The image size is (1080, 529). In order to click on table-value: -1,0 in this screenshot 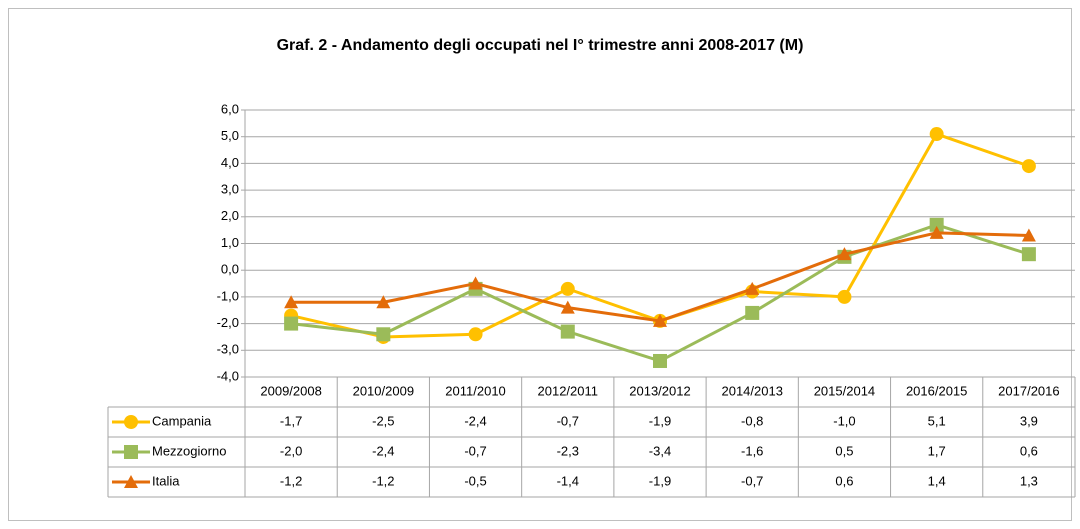, I will do `click(844, 420)`.